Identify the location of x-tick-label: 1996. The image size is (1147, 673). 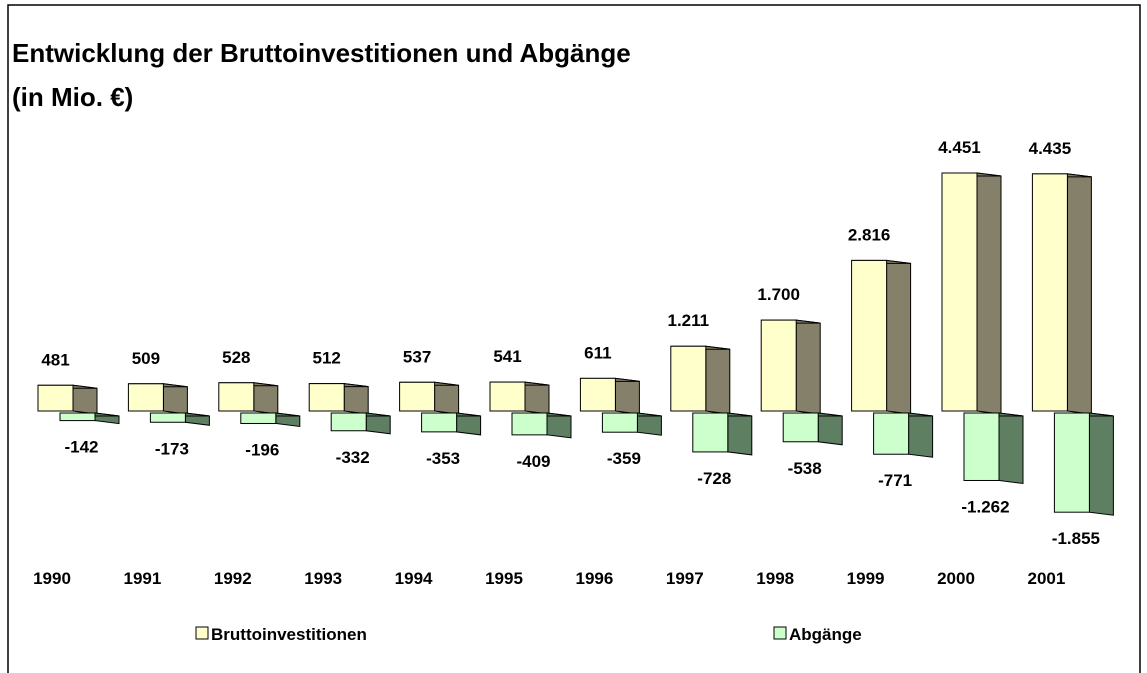
(594, 578).